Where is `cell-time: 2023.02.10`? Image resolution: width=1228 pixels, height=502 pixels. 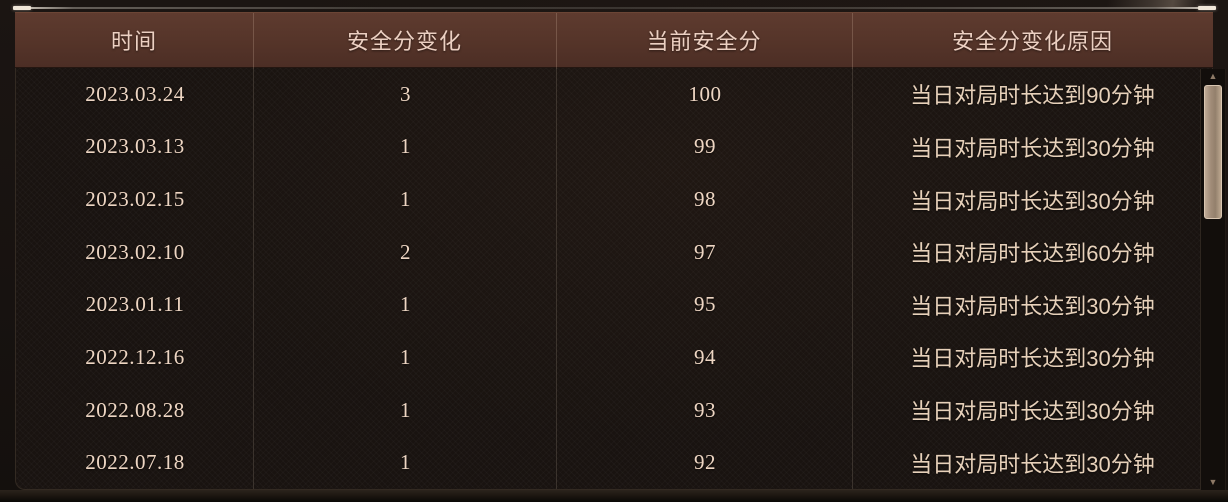
cell-time: 2023.02.10 is located at coordinates (135, 251).